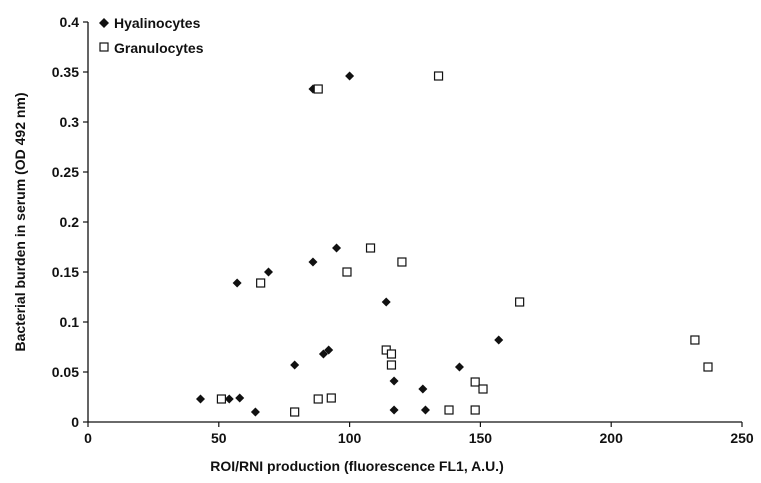 This screenshot has height=483, width=761. Describe the element at coordinates (481, 438) in the screenshot. I see `x-tick-label: 150` at that location.